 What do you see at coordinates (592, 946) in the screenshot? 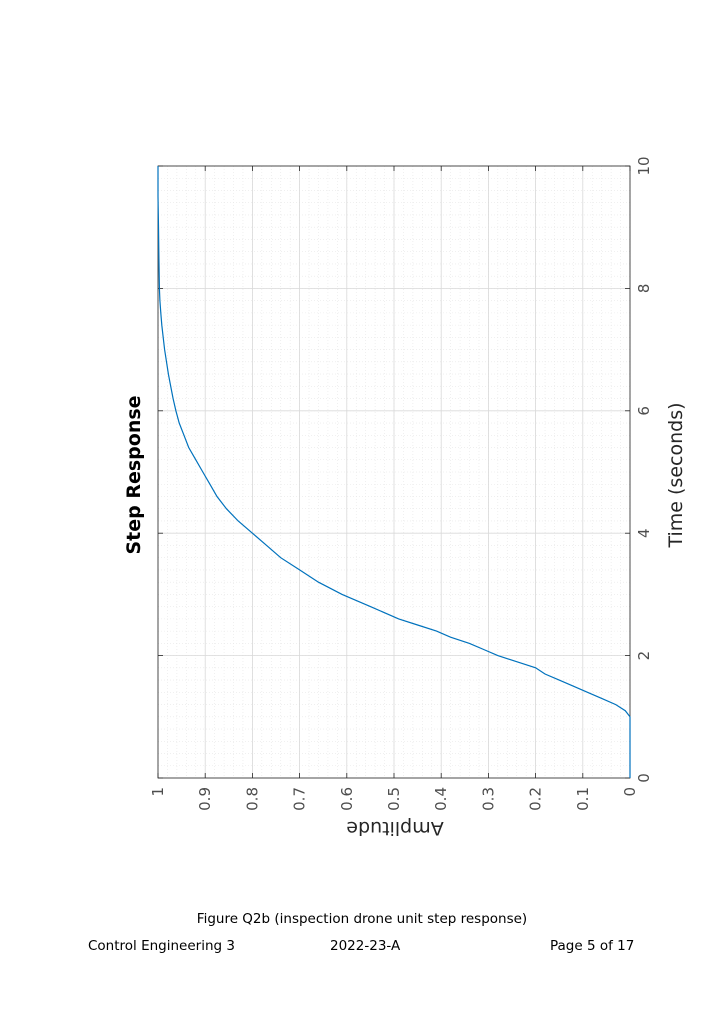
I see `page-number: Page 5 of 17` at bounding box center [592, 946].